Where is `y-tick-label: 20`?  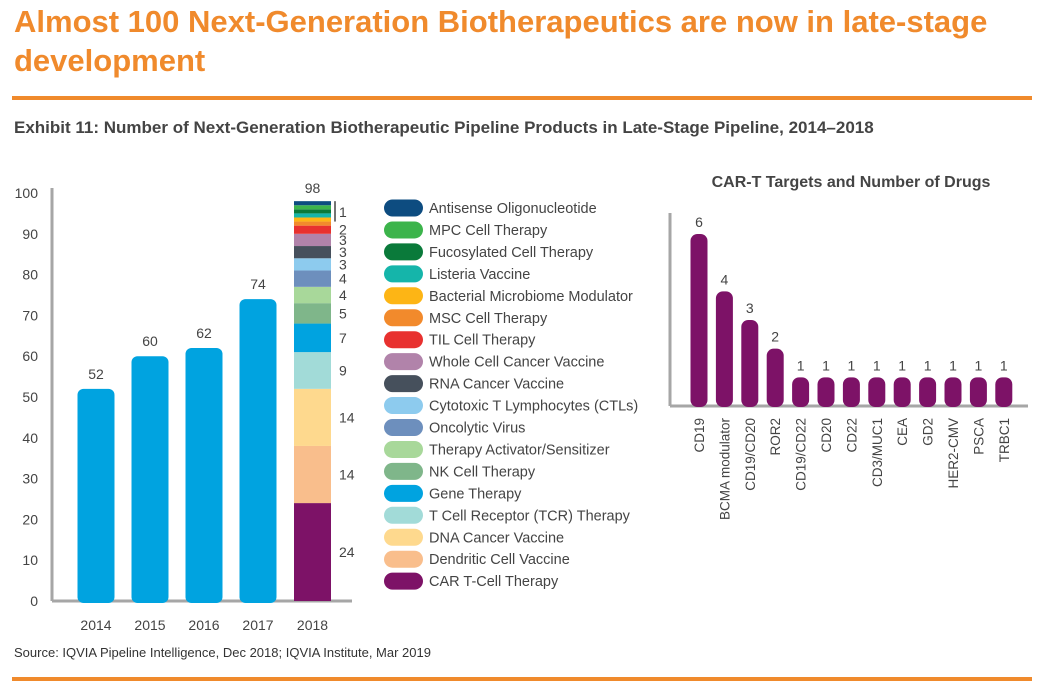
y-tick-label: 20 is located at coordinates (30, 519).